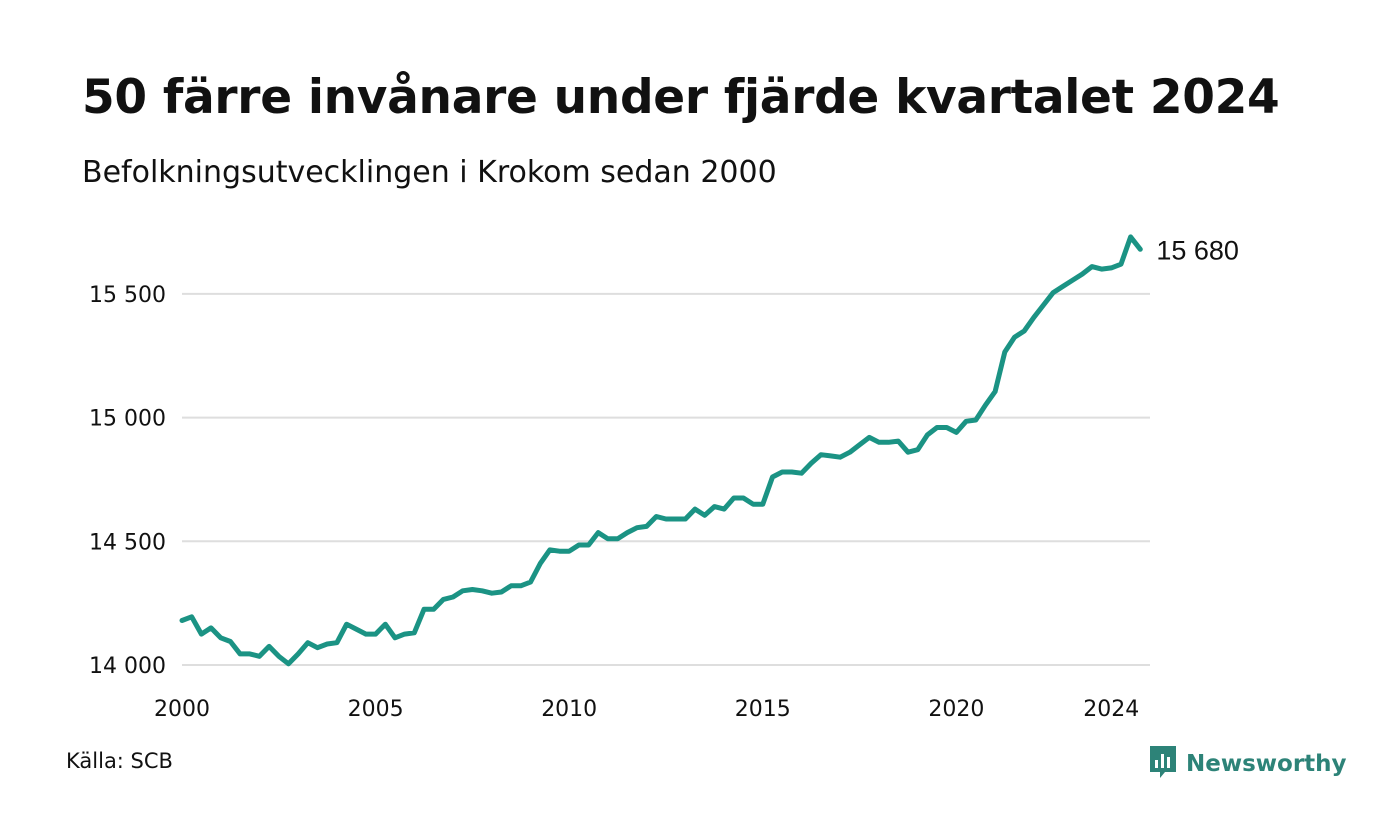 The height and width of the screenshot is (840, 1400). Describe the element at coordinates (1197, 250) in the screenshot. I see `end-value-label: 15 680` at that location.